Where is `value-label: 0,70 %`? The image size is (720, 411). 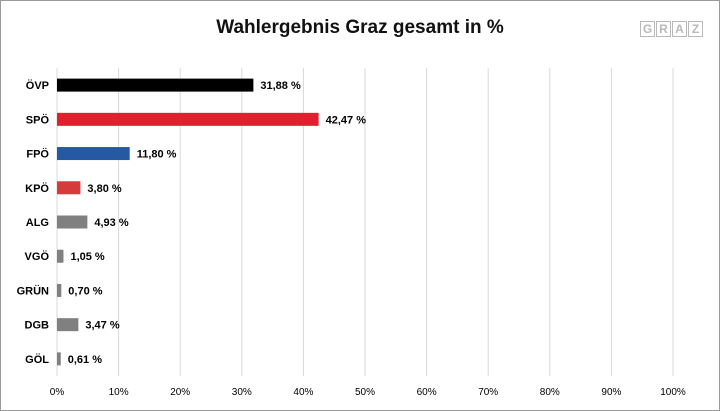 value-label: 0,70 % is located at coordinates (85, 291).